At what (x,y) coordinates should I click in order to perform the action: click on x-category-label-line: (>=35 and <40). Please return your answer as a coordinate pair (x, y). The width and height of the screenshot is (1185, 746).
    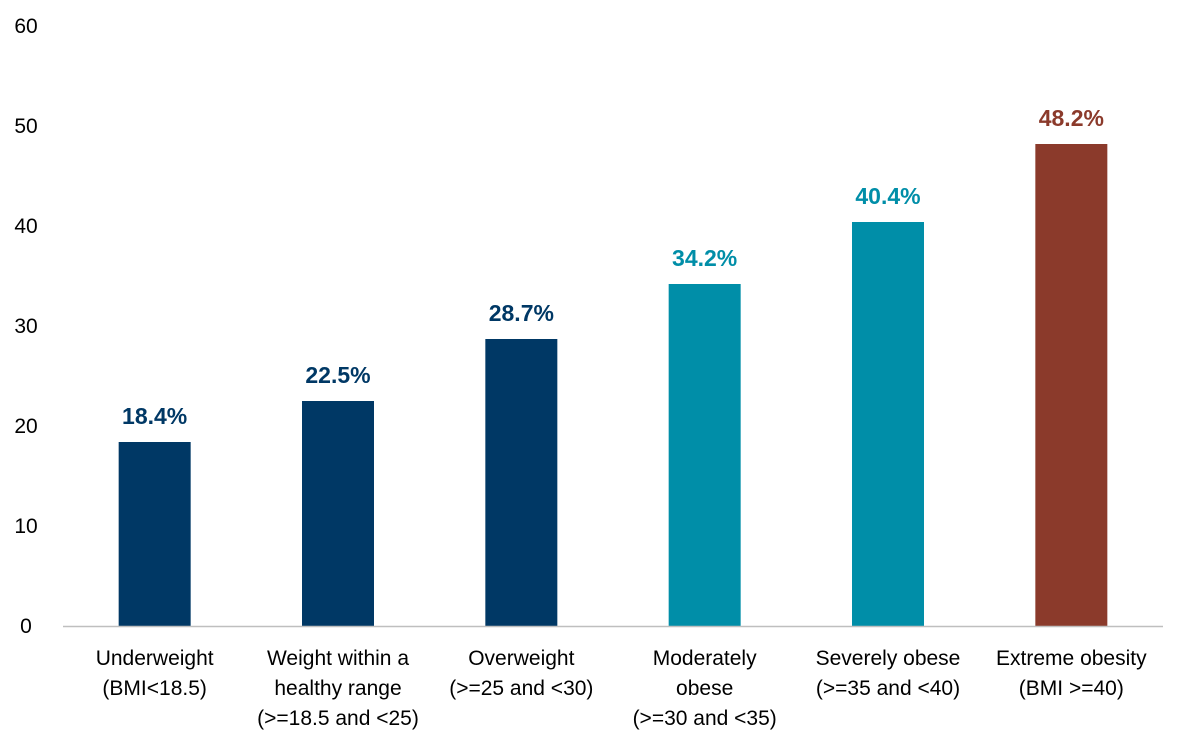
    Looking at the image, I should click on (888, 688).